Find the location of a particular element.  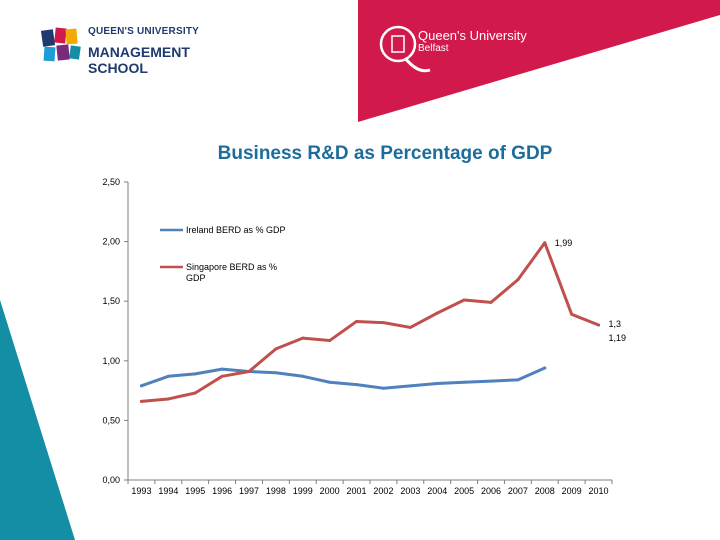

x-tick-label: 2006 is located at coordinates (491, 491).